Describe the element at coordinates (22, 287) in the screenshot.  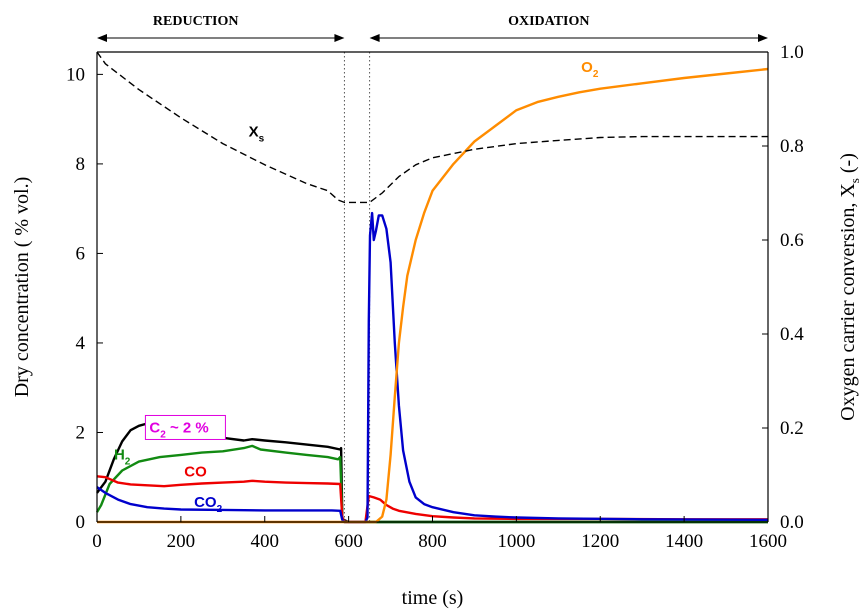
I see `y-axis-title: Dry concentration ( % vol.)` at that location.